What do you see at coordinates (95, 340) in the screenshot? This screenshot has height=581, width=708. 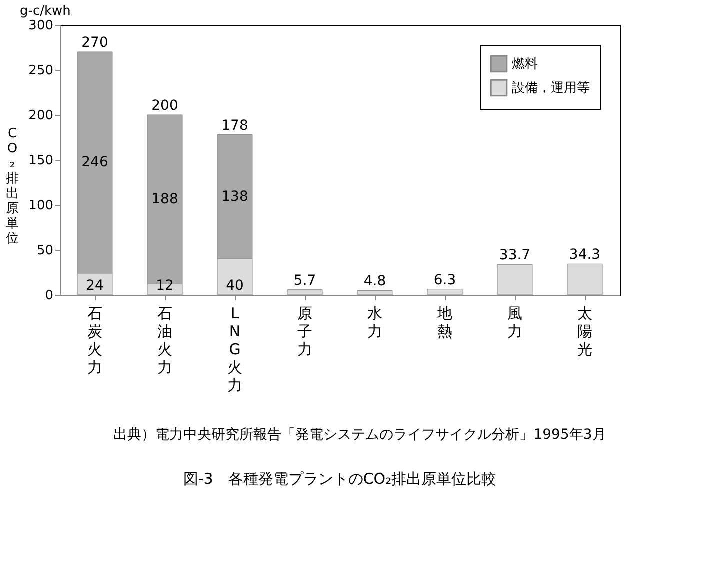 I see `x-tick-label: 石炭火力` at bounding box center [95, 340].